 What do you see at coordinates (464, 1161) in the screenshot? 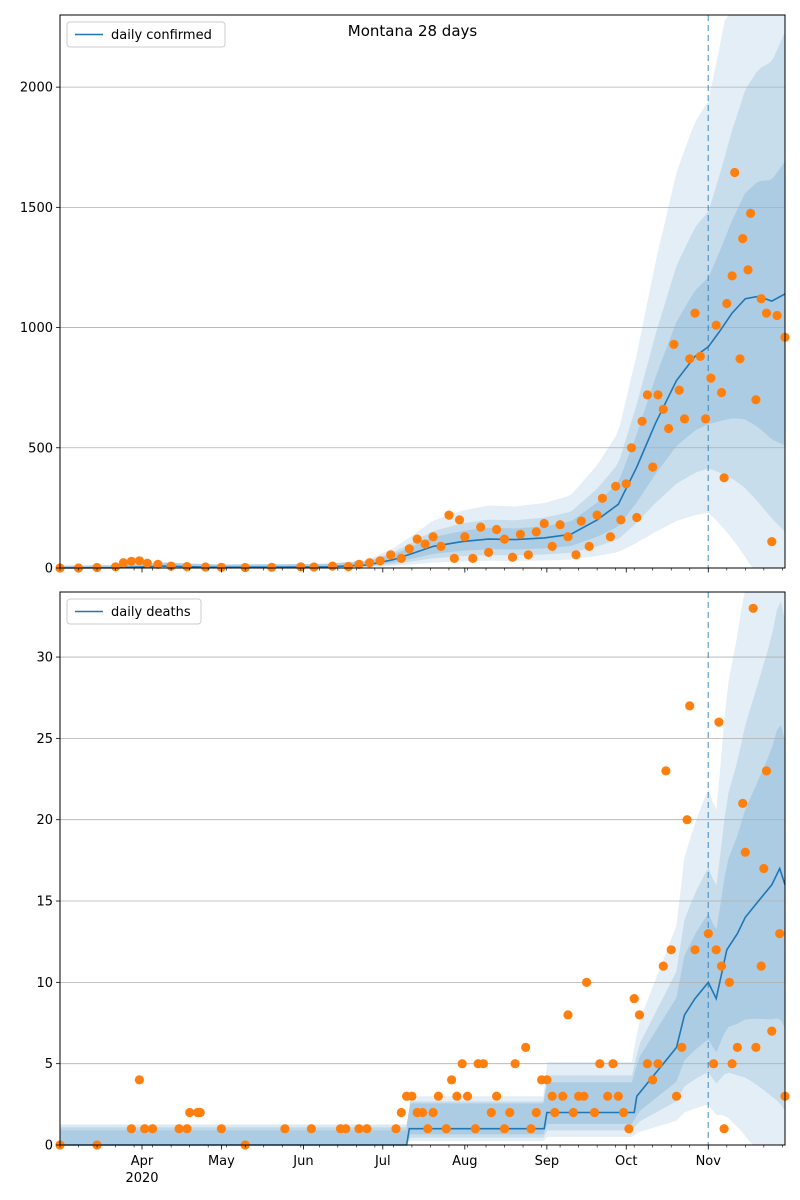
I see `deaths-xtick-label-4: Aug` at bounding box center [464, 1161].